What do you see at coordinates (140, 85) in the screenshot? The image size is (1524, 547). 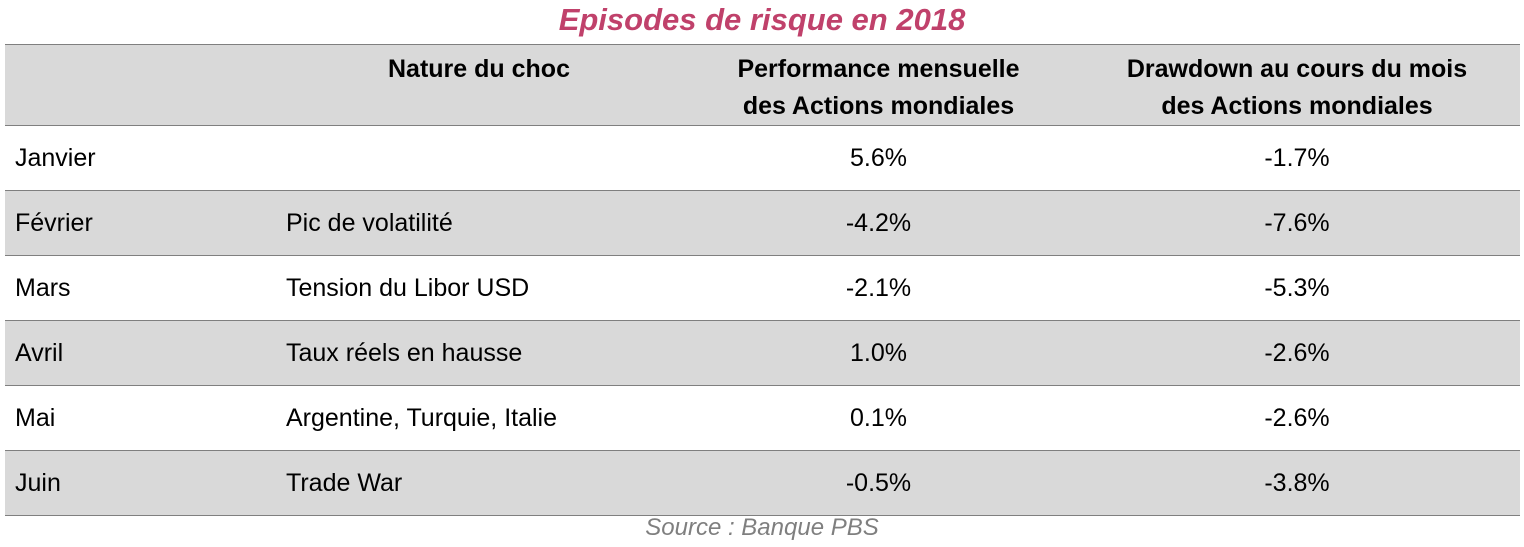 I see `header-month` at bounding box center [140, 85].